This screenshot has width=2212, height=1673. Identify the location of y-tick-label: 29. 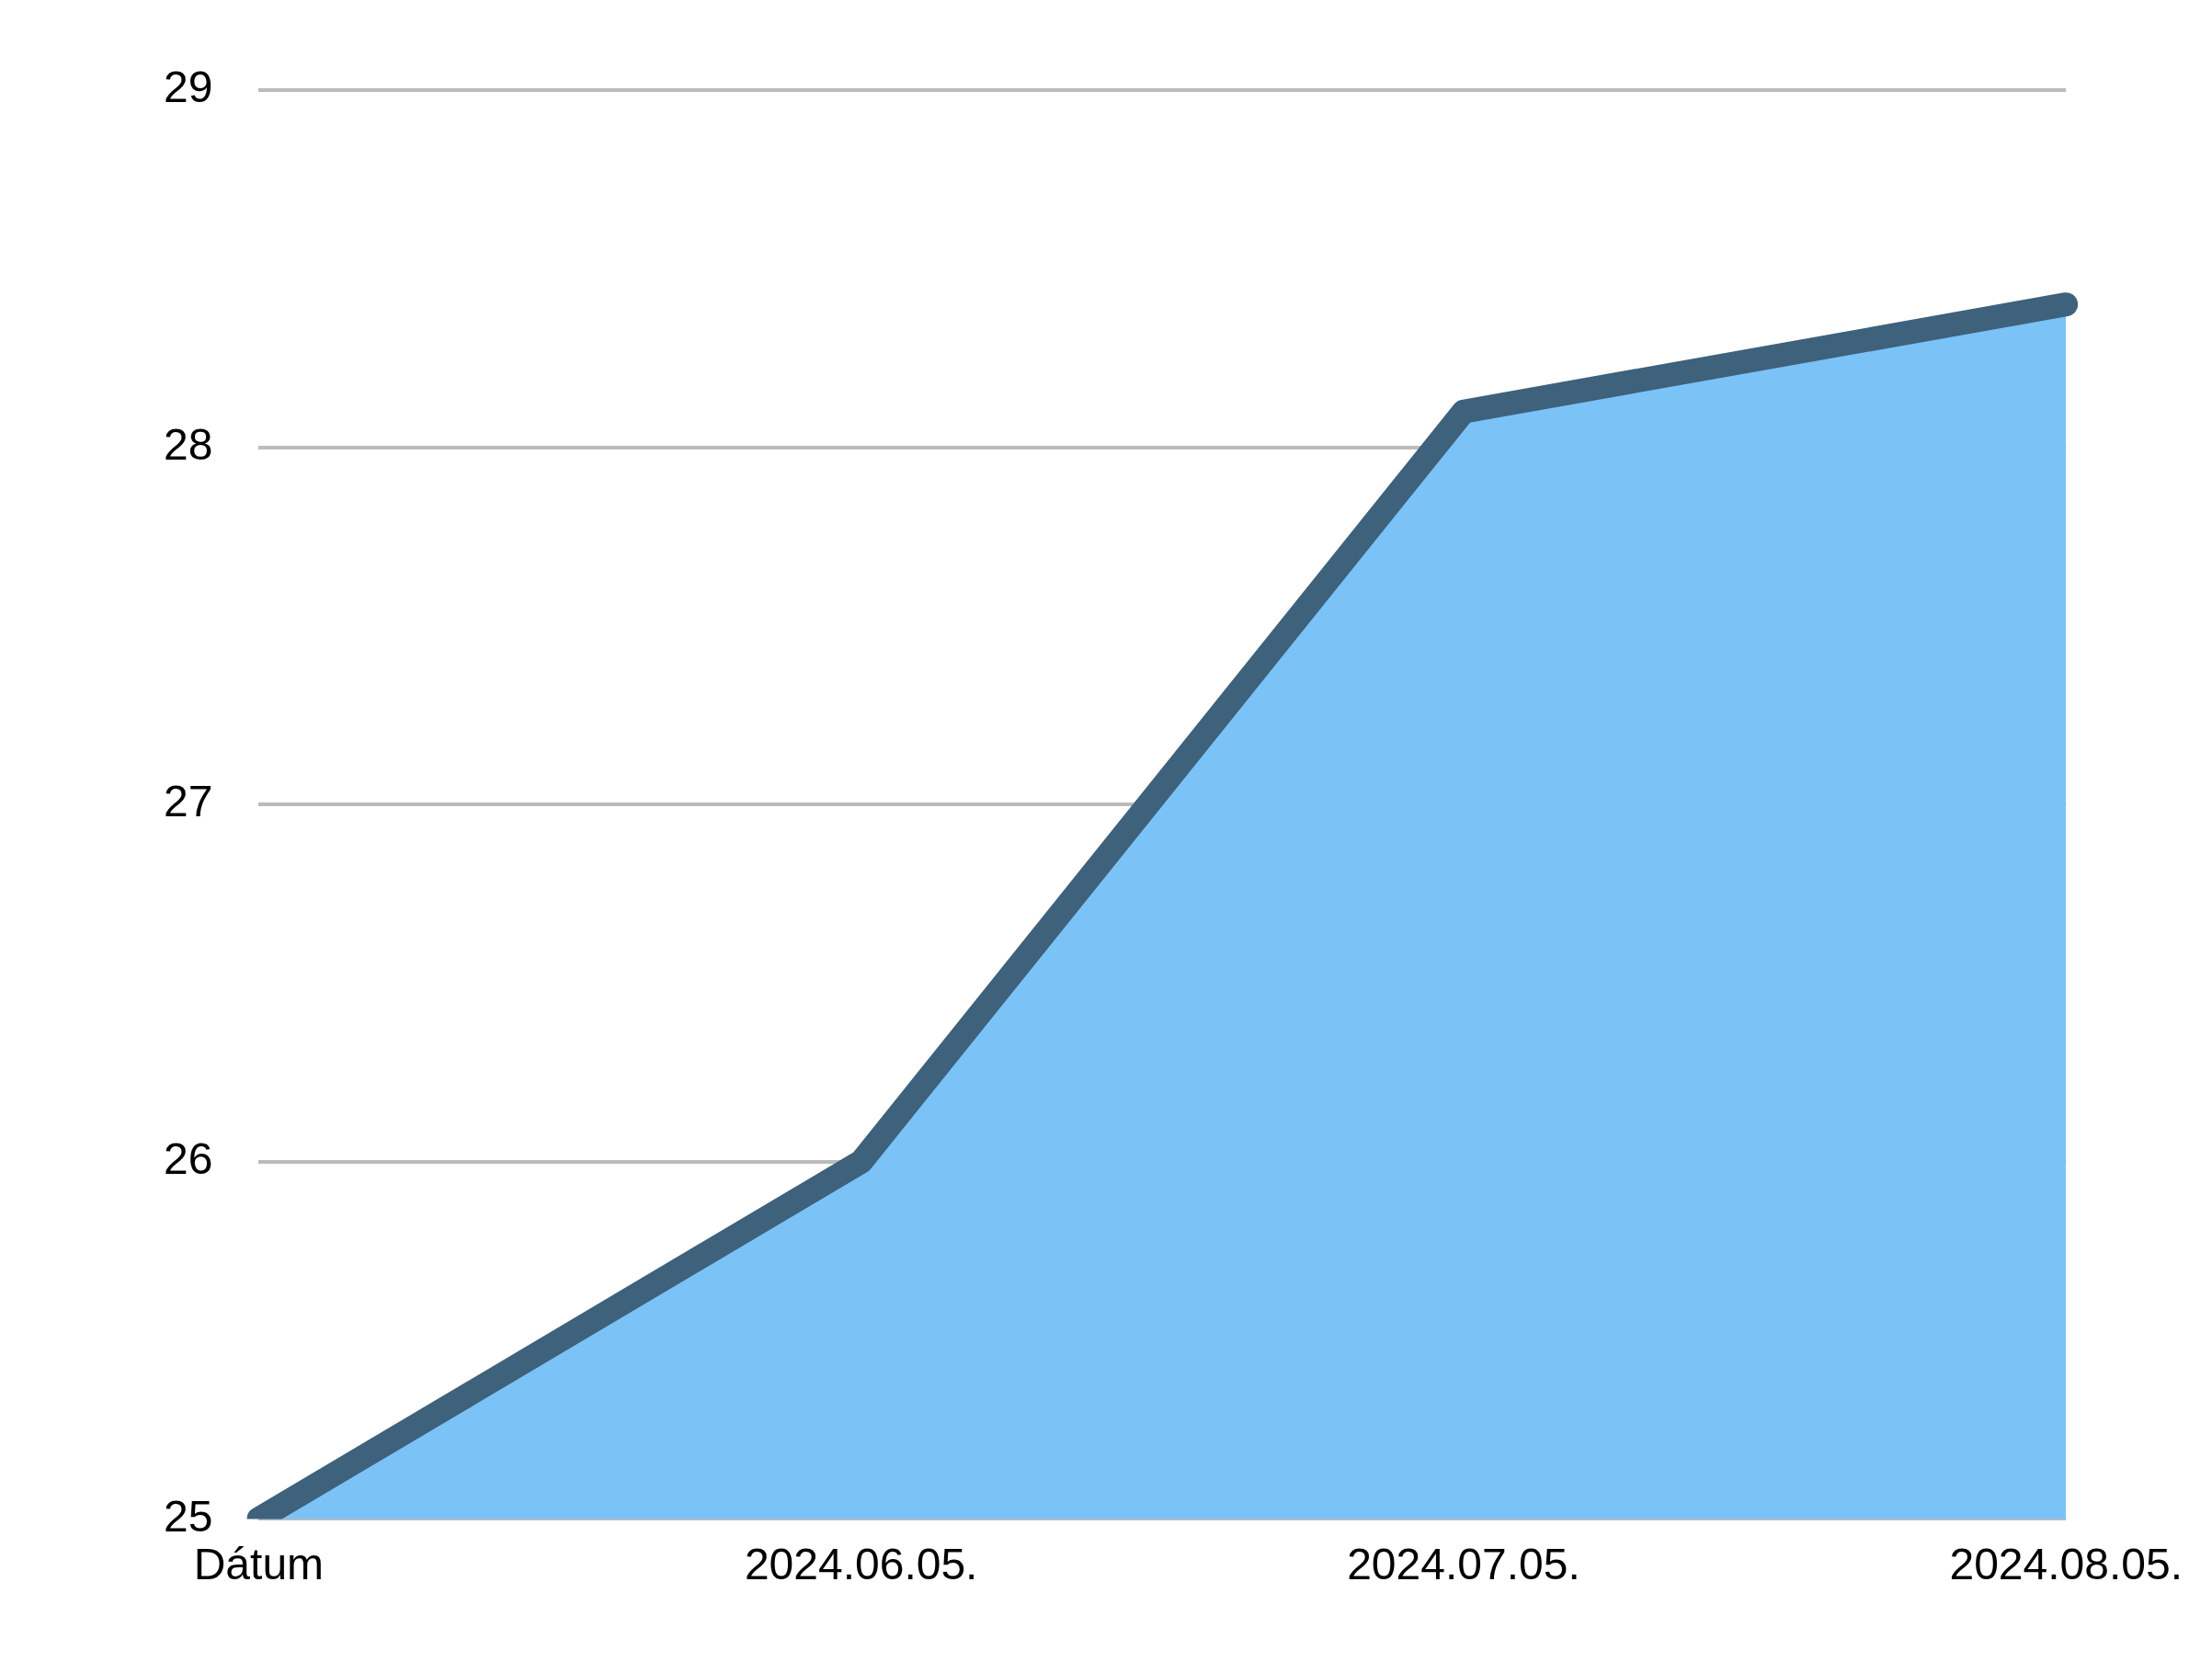
(188, 87).